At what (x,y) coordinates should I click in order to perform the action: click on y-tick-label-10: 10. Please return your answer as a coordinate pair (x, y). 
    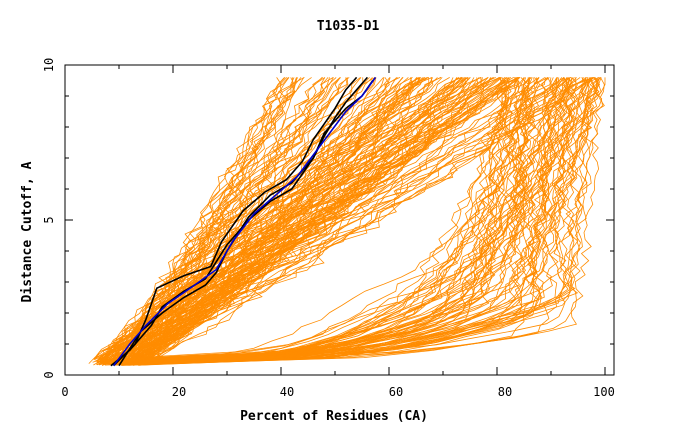
    Looking at the image, I should click on (49, 65).